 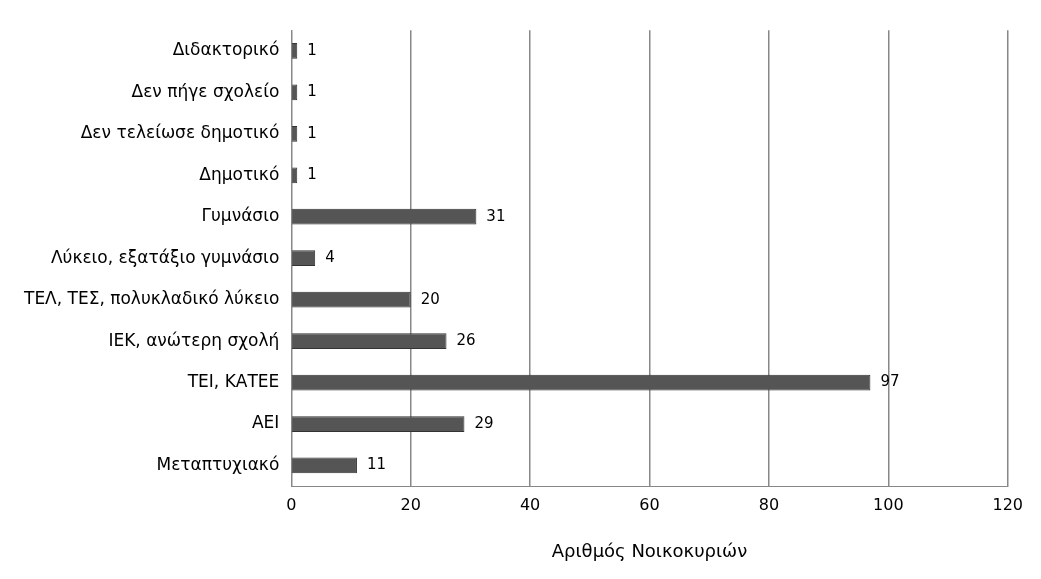 What do you see at coordinates (330, 257) in the screenshot?
I see `data-label: 4` at bounding box center [330, 257].